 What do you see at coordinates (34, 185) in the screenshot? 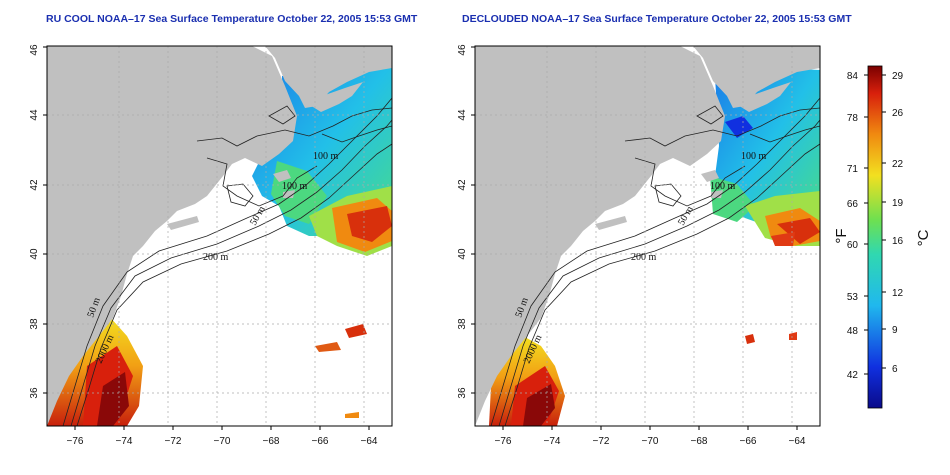
I see `left-y-tick: 42` at bounding box center [34, 185].